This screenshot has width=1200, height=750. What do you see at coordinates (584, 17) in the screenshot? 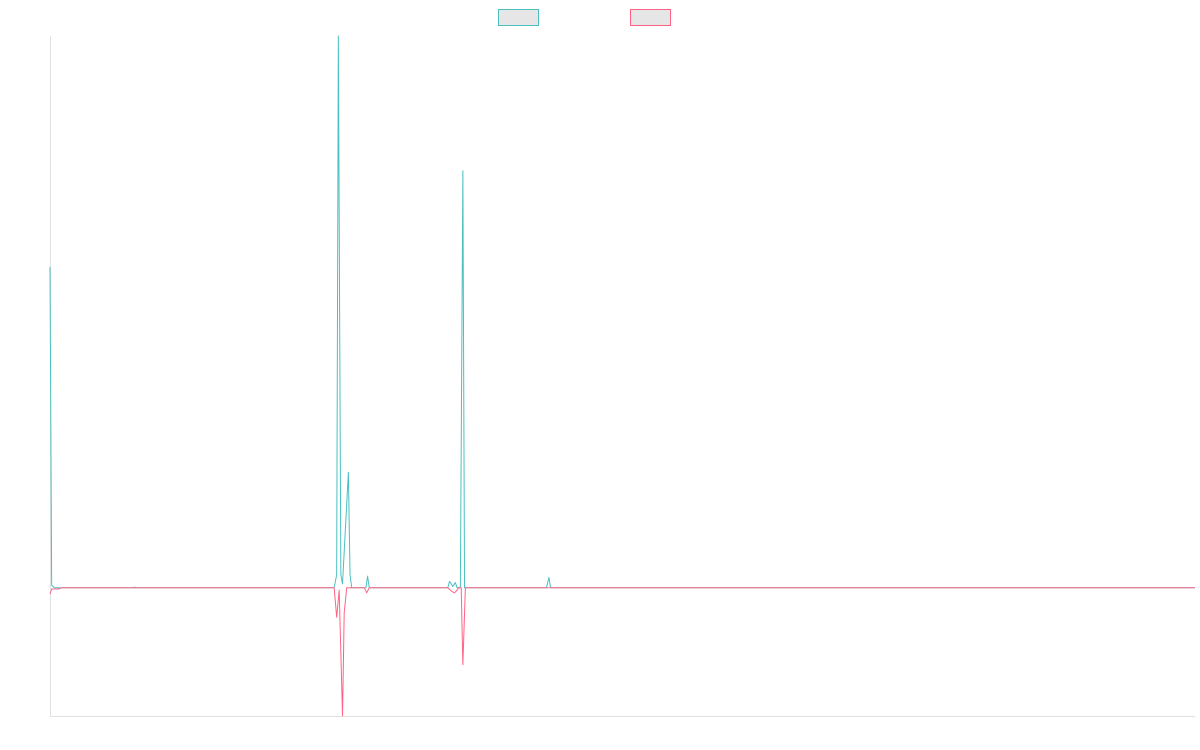
I see `legend` at bounding box center [584, 17].